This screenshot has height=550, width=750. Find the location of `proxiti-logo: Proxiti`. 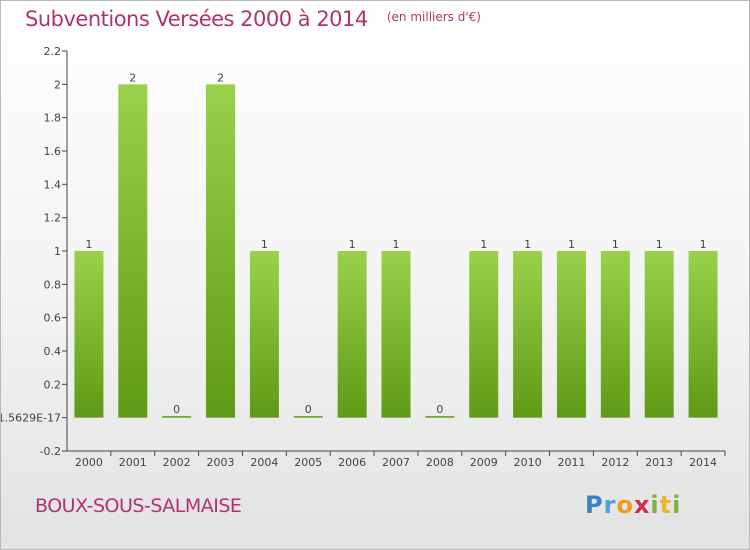

proxiti-logo: Proxiti is located at coordinates (633, 505).